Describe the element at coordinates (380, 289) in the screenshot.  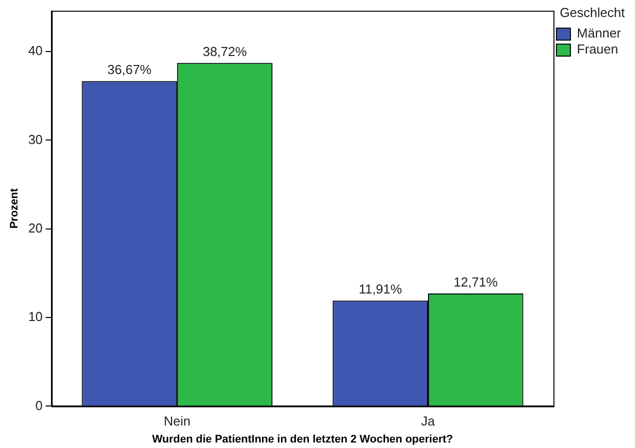
I see `data-label: 11,91%` at that location.